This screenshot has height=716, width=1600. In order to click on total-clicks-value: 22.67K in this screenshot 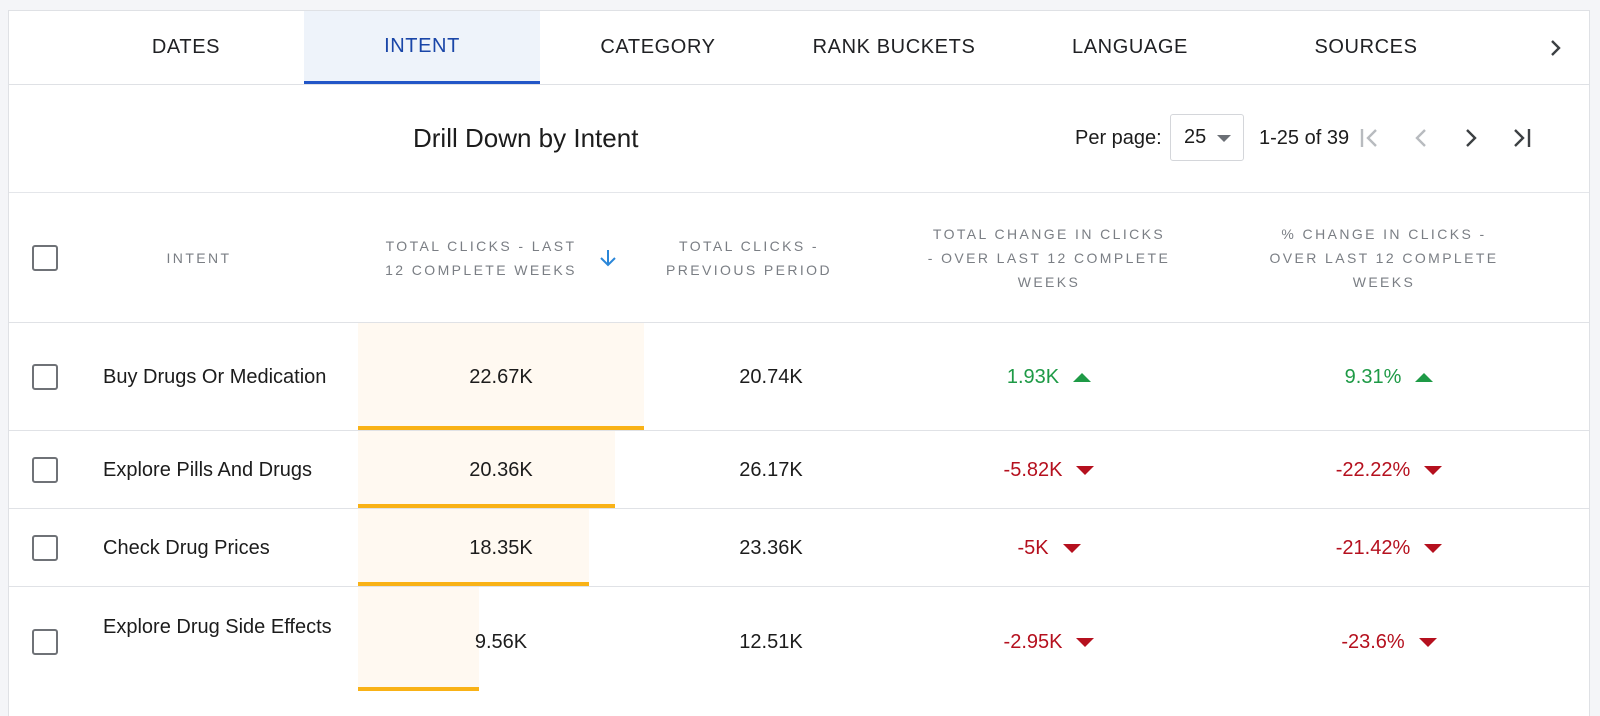, I will do `click(501, 376)`.